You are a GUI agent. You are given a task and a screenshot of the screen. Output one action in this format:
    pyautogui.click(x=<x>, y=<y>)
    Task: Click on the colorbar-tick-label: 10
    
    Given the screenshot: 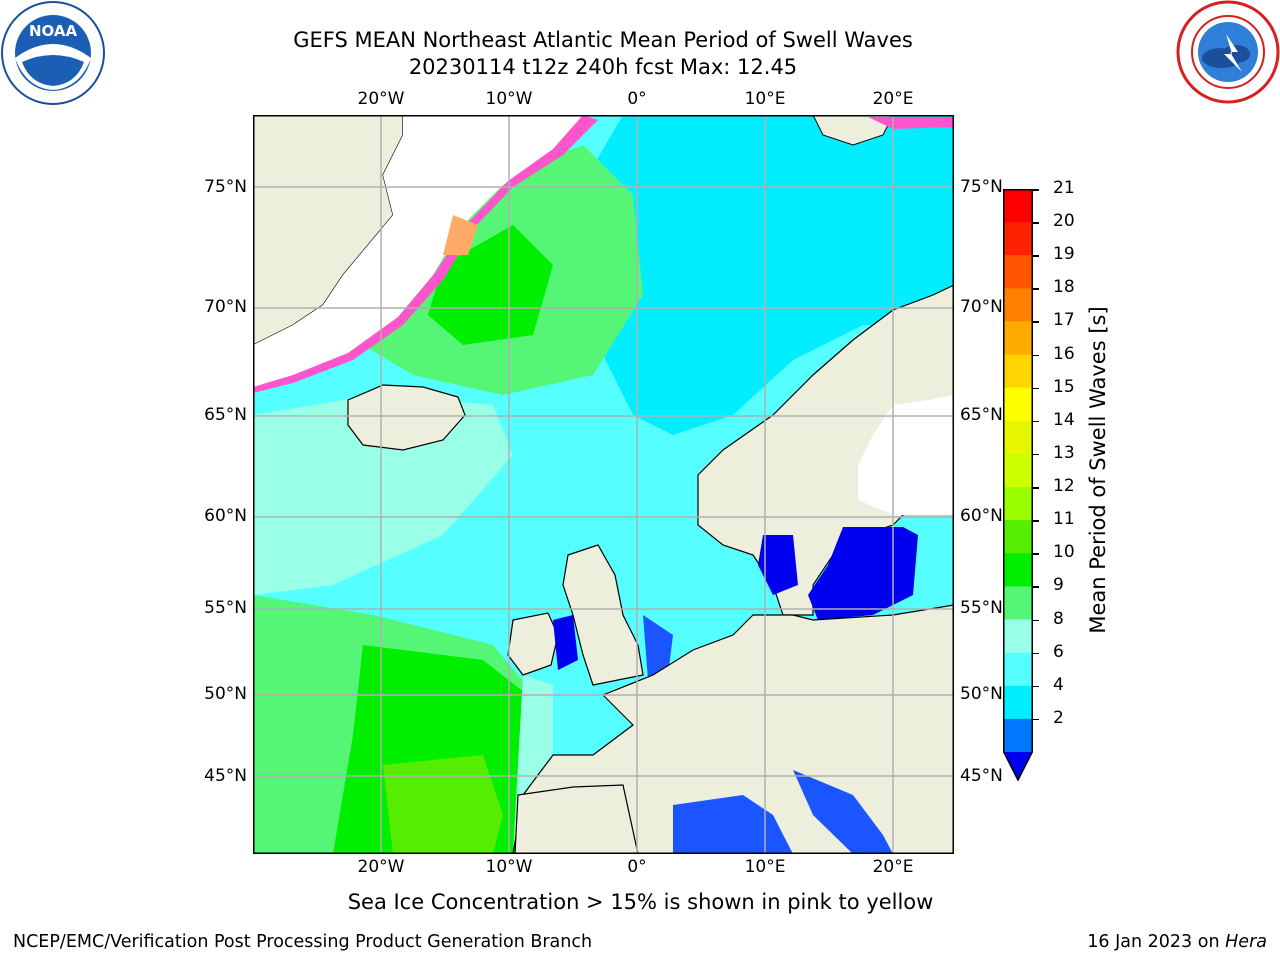 What is the action you would take?
    pyautogui.click(x=1064, y=552)
    